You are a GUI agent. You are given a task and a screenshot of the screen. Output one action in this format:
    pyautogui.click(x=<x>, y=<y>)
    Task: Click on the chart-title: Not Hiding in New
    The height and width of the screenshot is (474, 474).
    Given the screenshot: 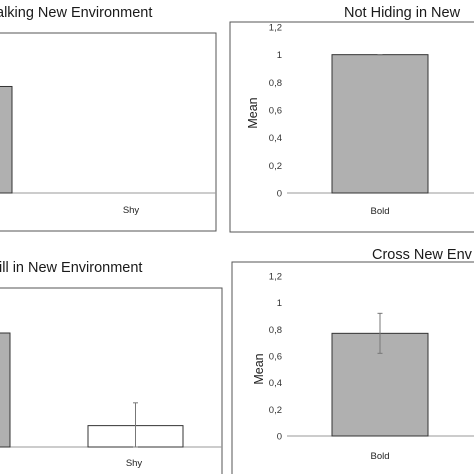 What is the action you would take?
    pyautogui.click(x=402, y=13)
    